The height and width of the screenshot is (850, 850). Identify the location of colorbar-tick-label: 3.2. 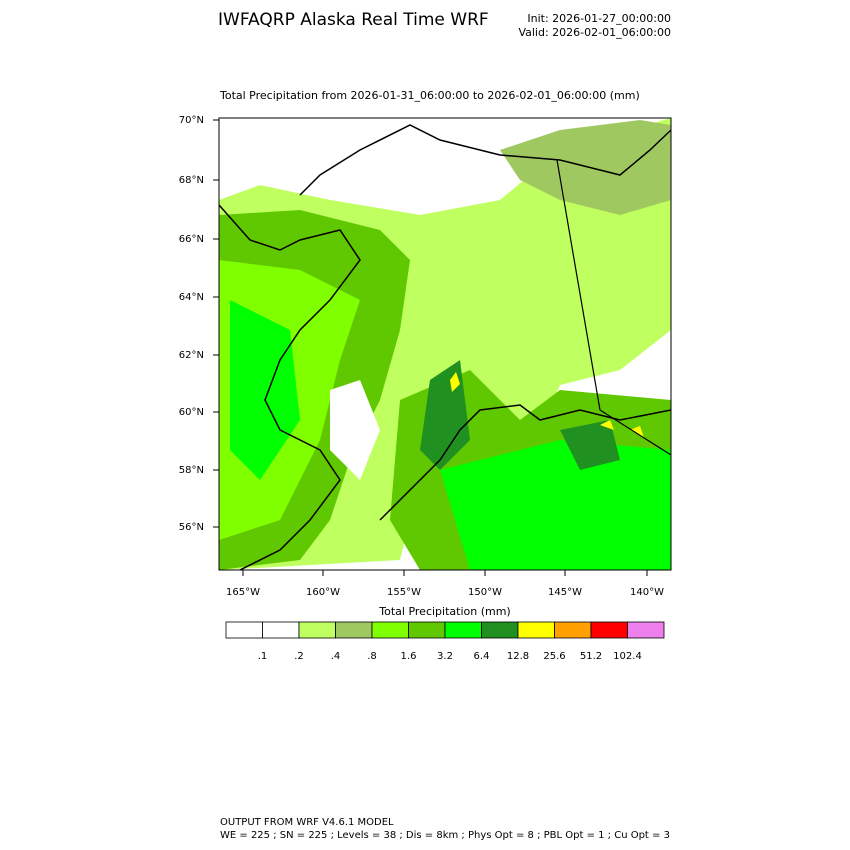
(445, 656).